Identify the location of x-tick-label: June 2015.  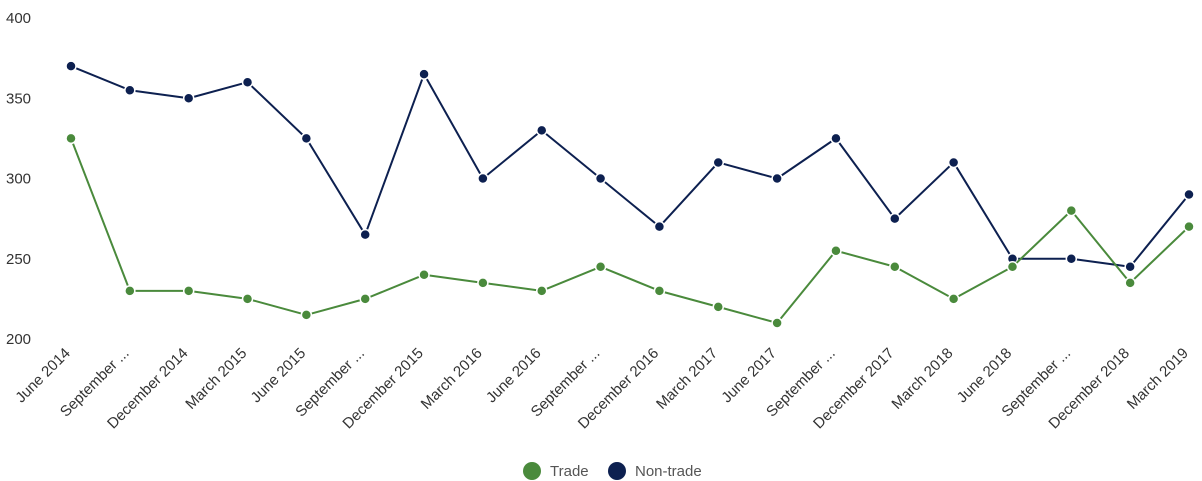
(279, 376).